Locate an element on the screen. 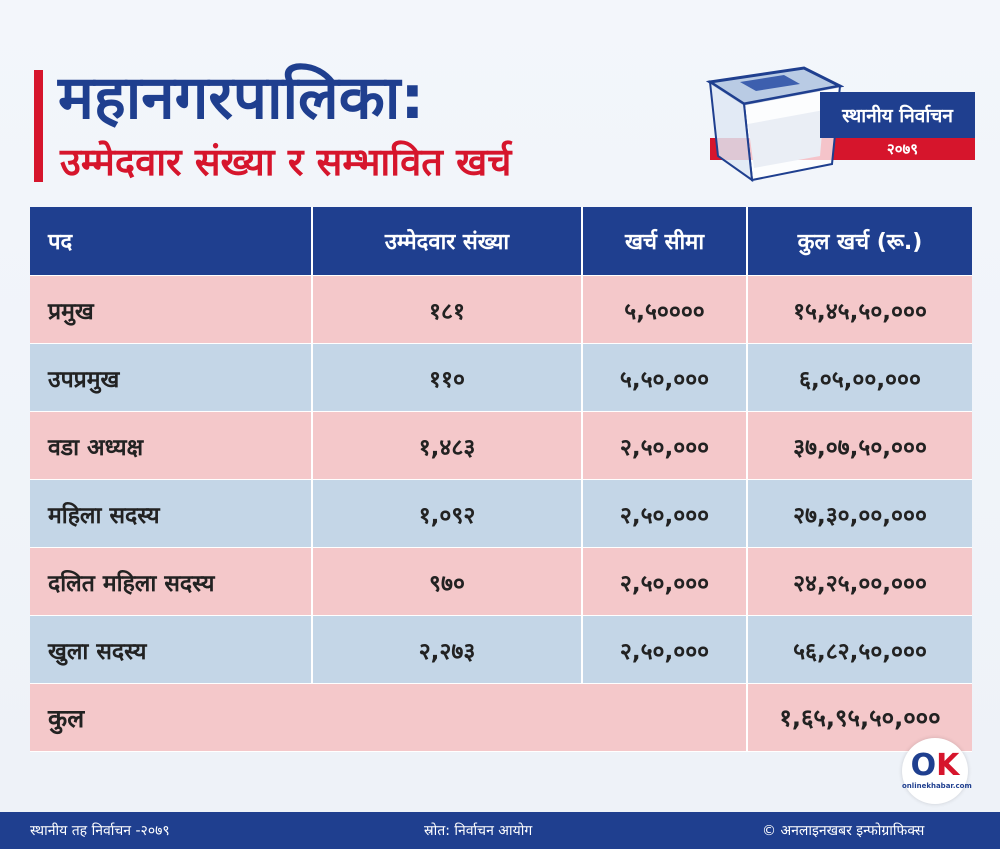 The image size is (1000, 849). cell-candidates: ९७० is located at coordinates (448, 581).